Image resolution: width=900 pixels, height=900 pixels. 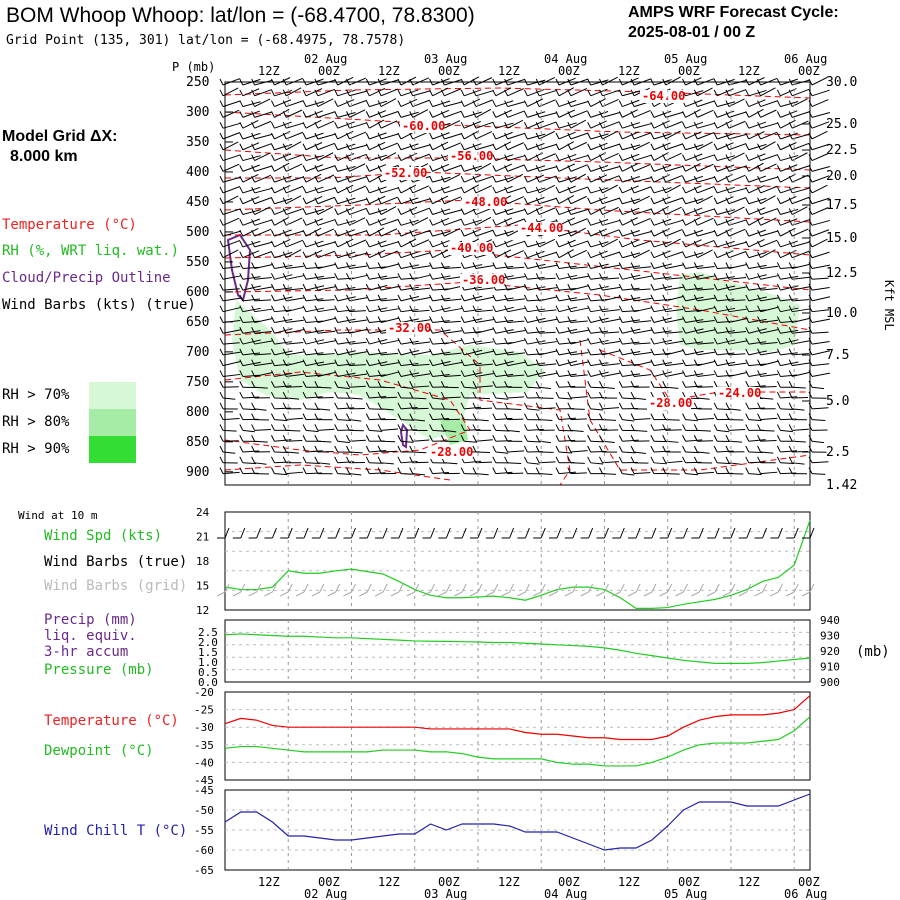 What do you see at coordinates (325, 893) in the screenshot?
I see `bottom-date-tick: 02 Aug` at bounding box center [325, 893].